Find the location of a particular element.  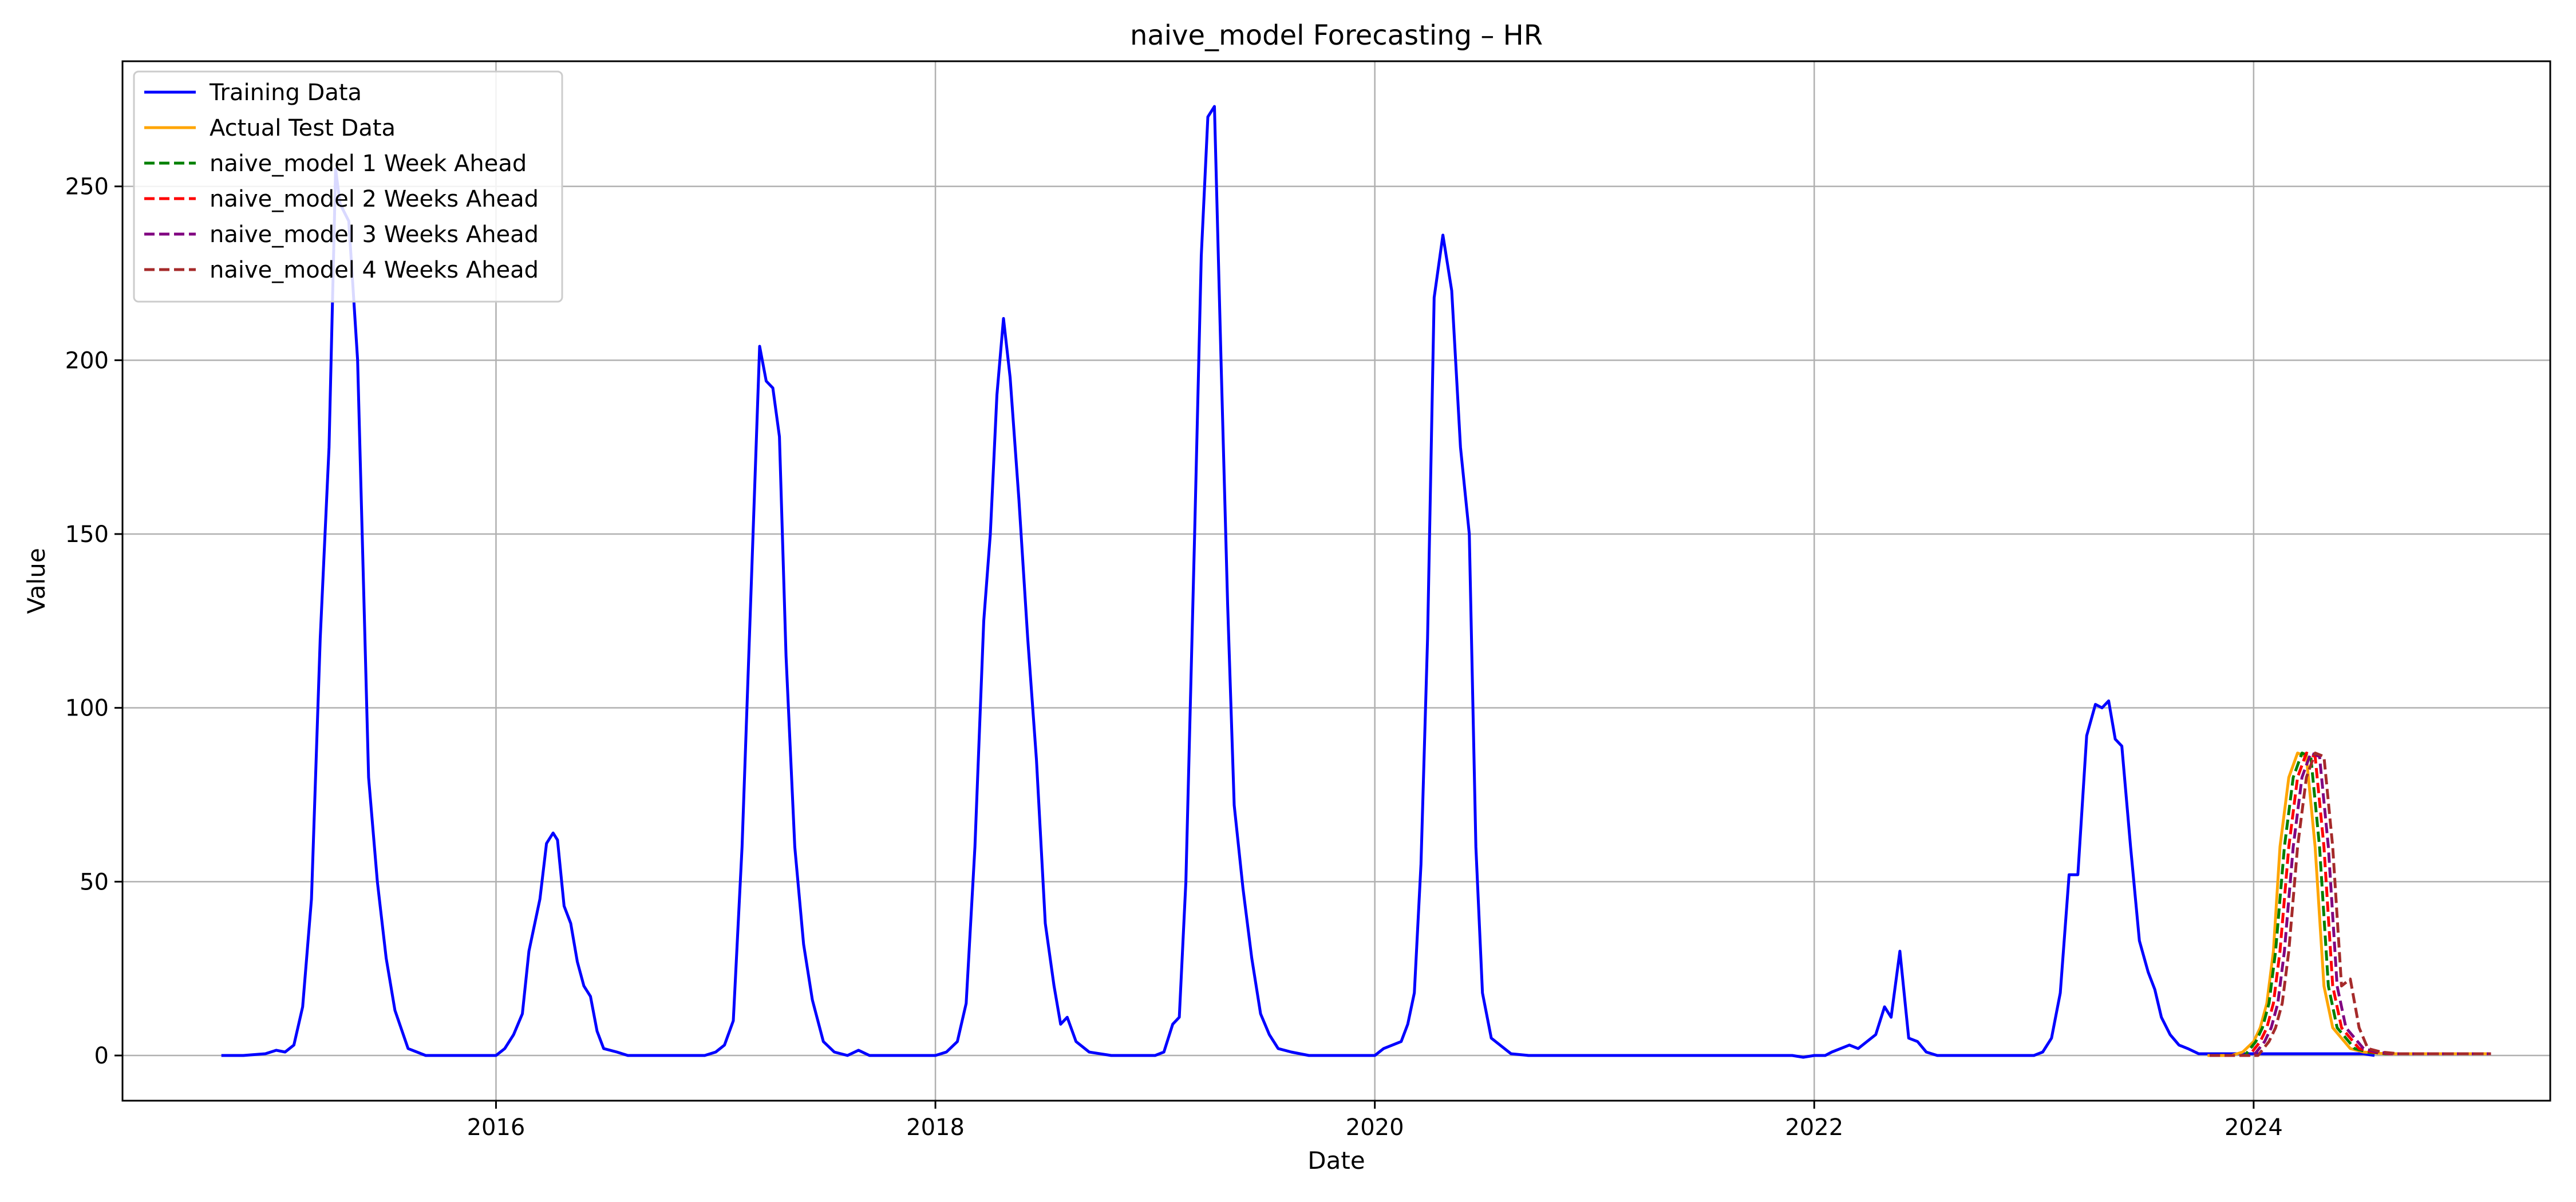

legend-box is located at coordinates (348, 187).